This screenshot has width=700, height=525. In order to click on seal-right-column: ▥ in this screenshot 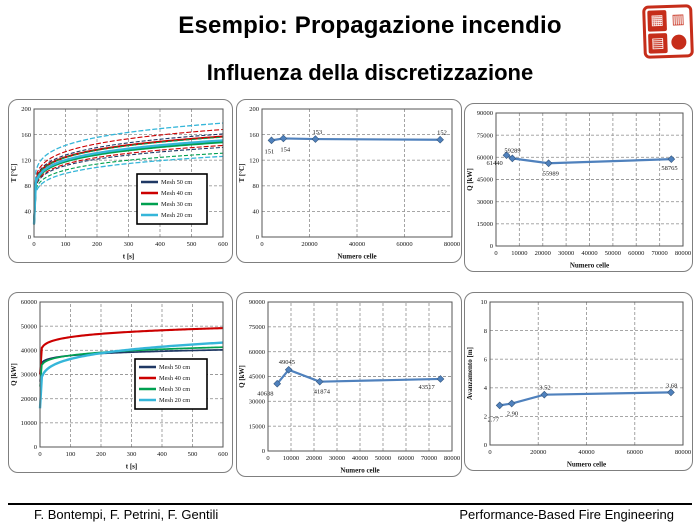, I will do `click(678, 31)`.